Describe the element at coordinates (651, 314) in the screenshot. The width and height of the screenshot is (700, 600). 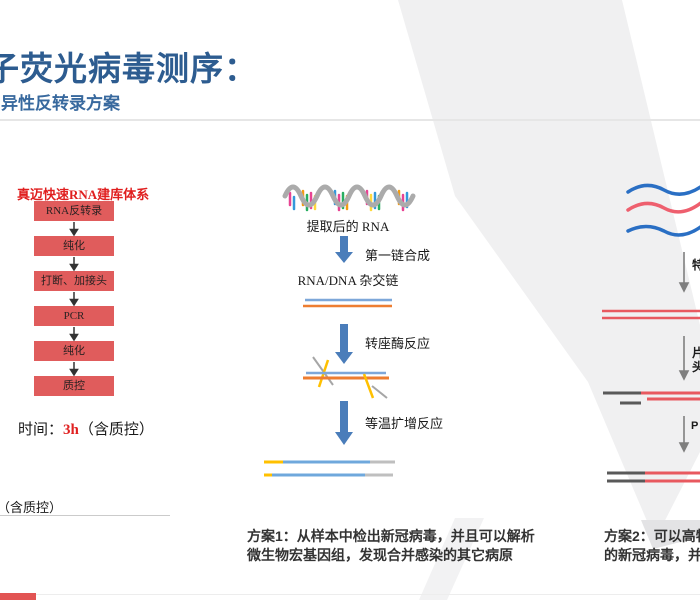
I see `cdna-double-line` at that location.